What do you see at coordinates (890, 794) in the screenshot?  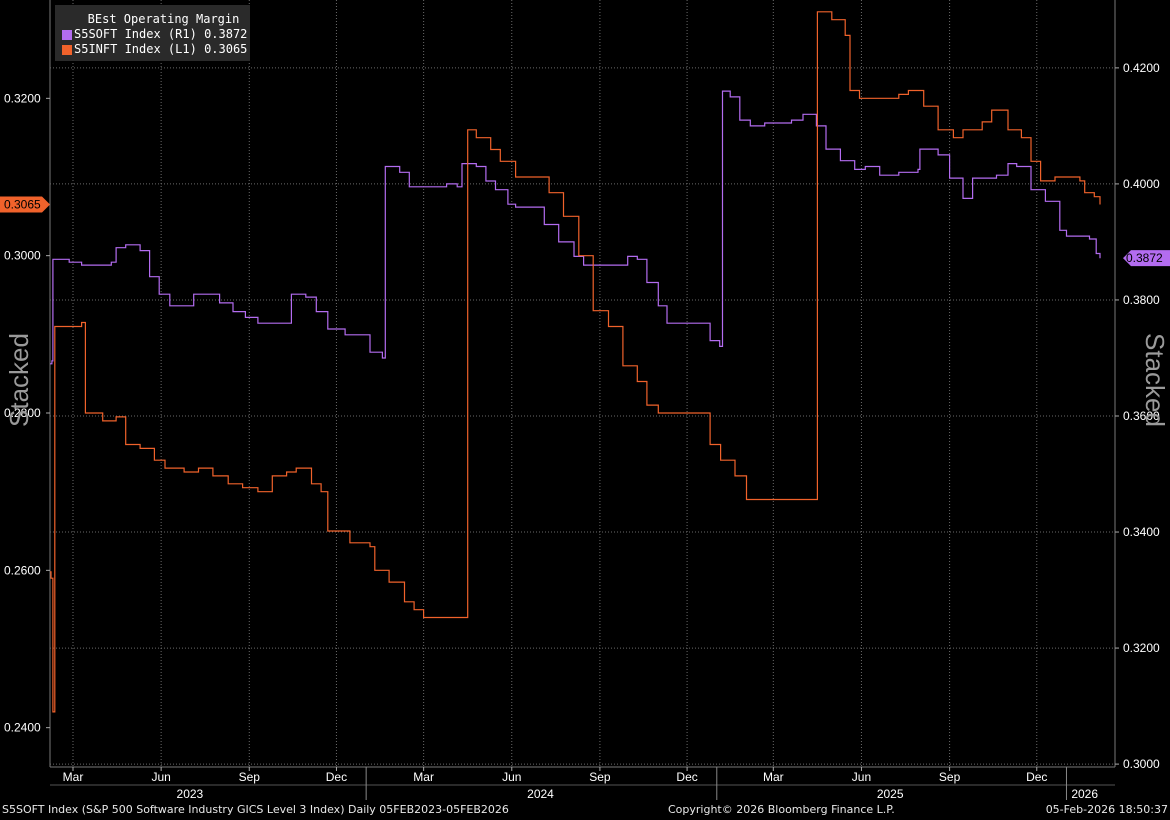 I see `x-year-label-2: 2025` at bounding box center [890, 794].